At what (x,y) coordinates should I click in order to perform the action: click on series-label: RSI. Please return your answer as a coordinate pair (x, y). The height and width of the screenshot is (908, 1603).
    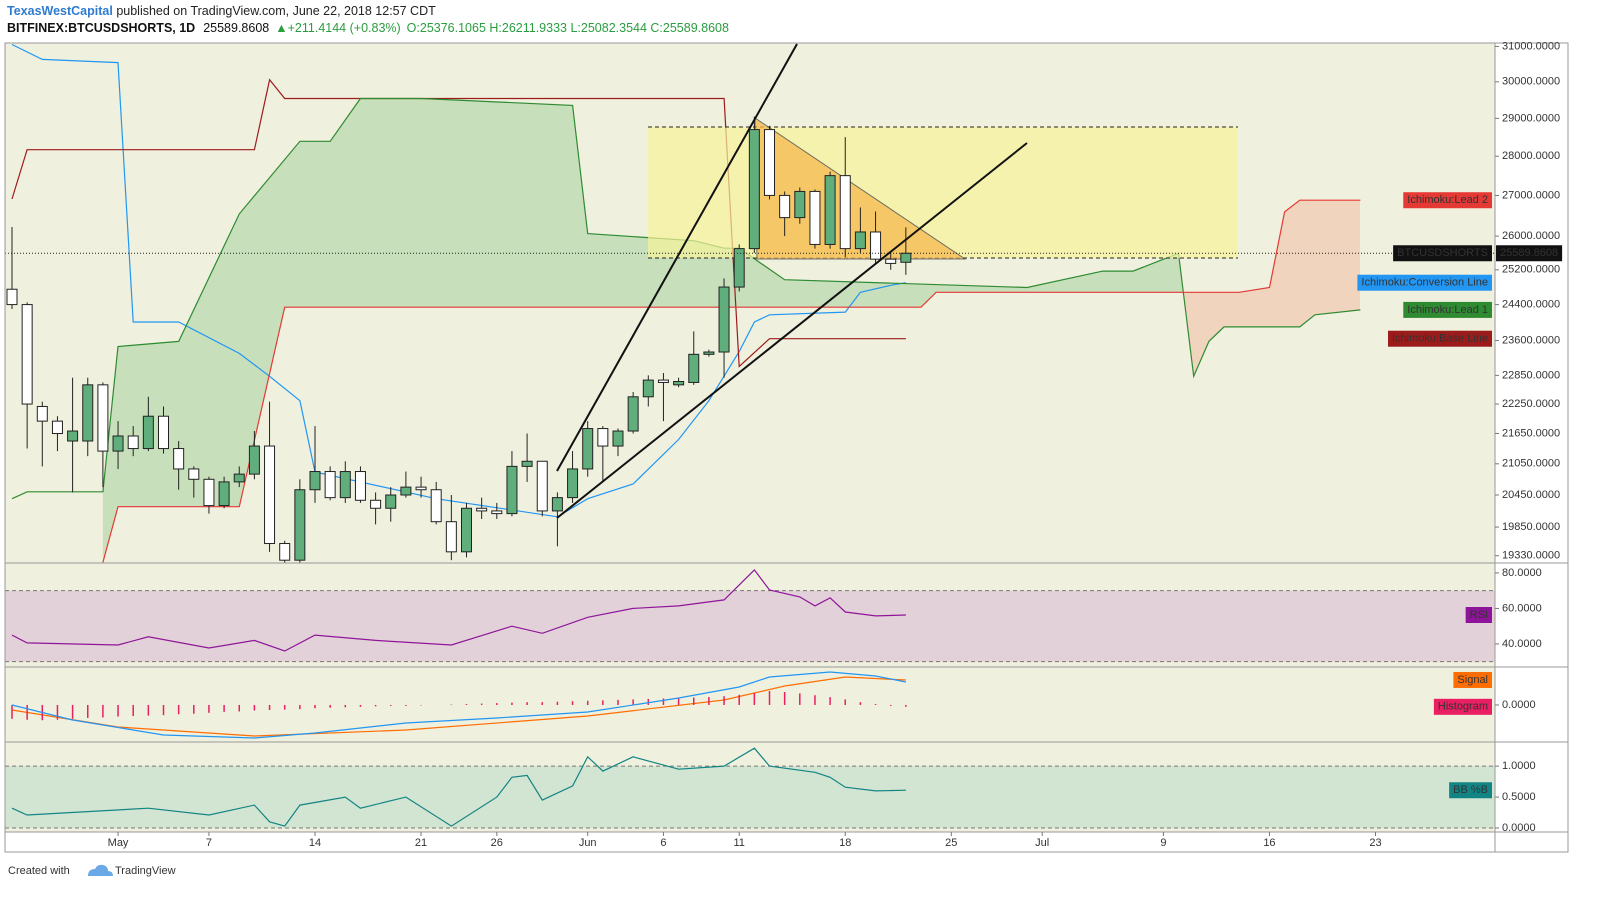
    Looking at the image, I should click on (1479, 615).